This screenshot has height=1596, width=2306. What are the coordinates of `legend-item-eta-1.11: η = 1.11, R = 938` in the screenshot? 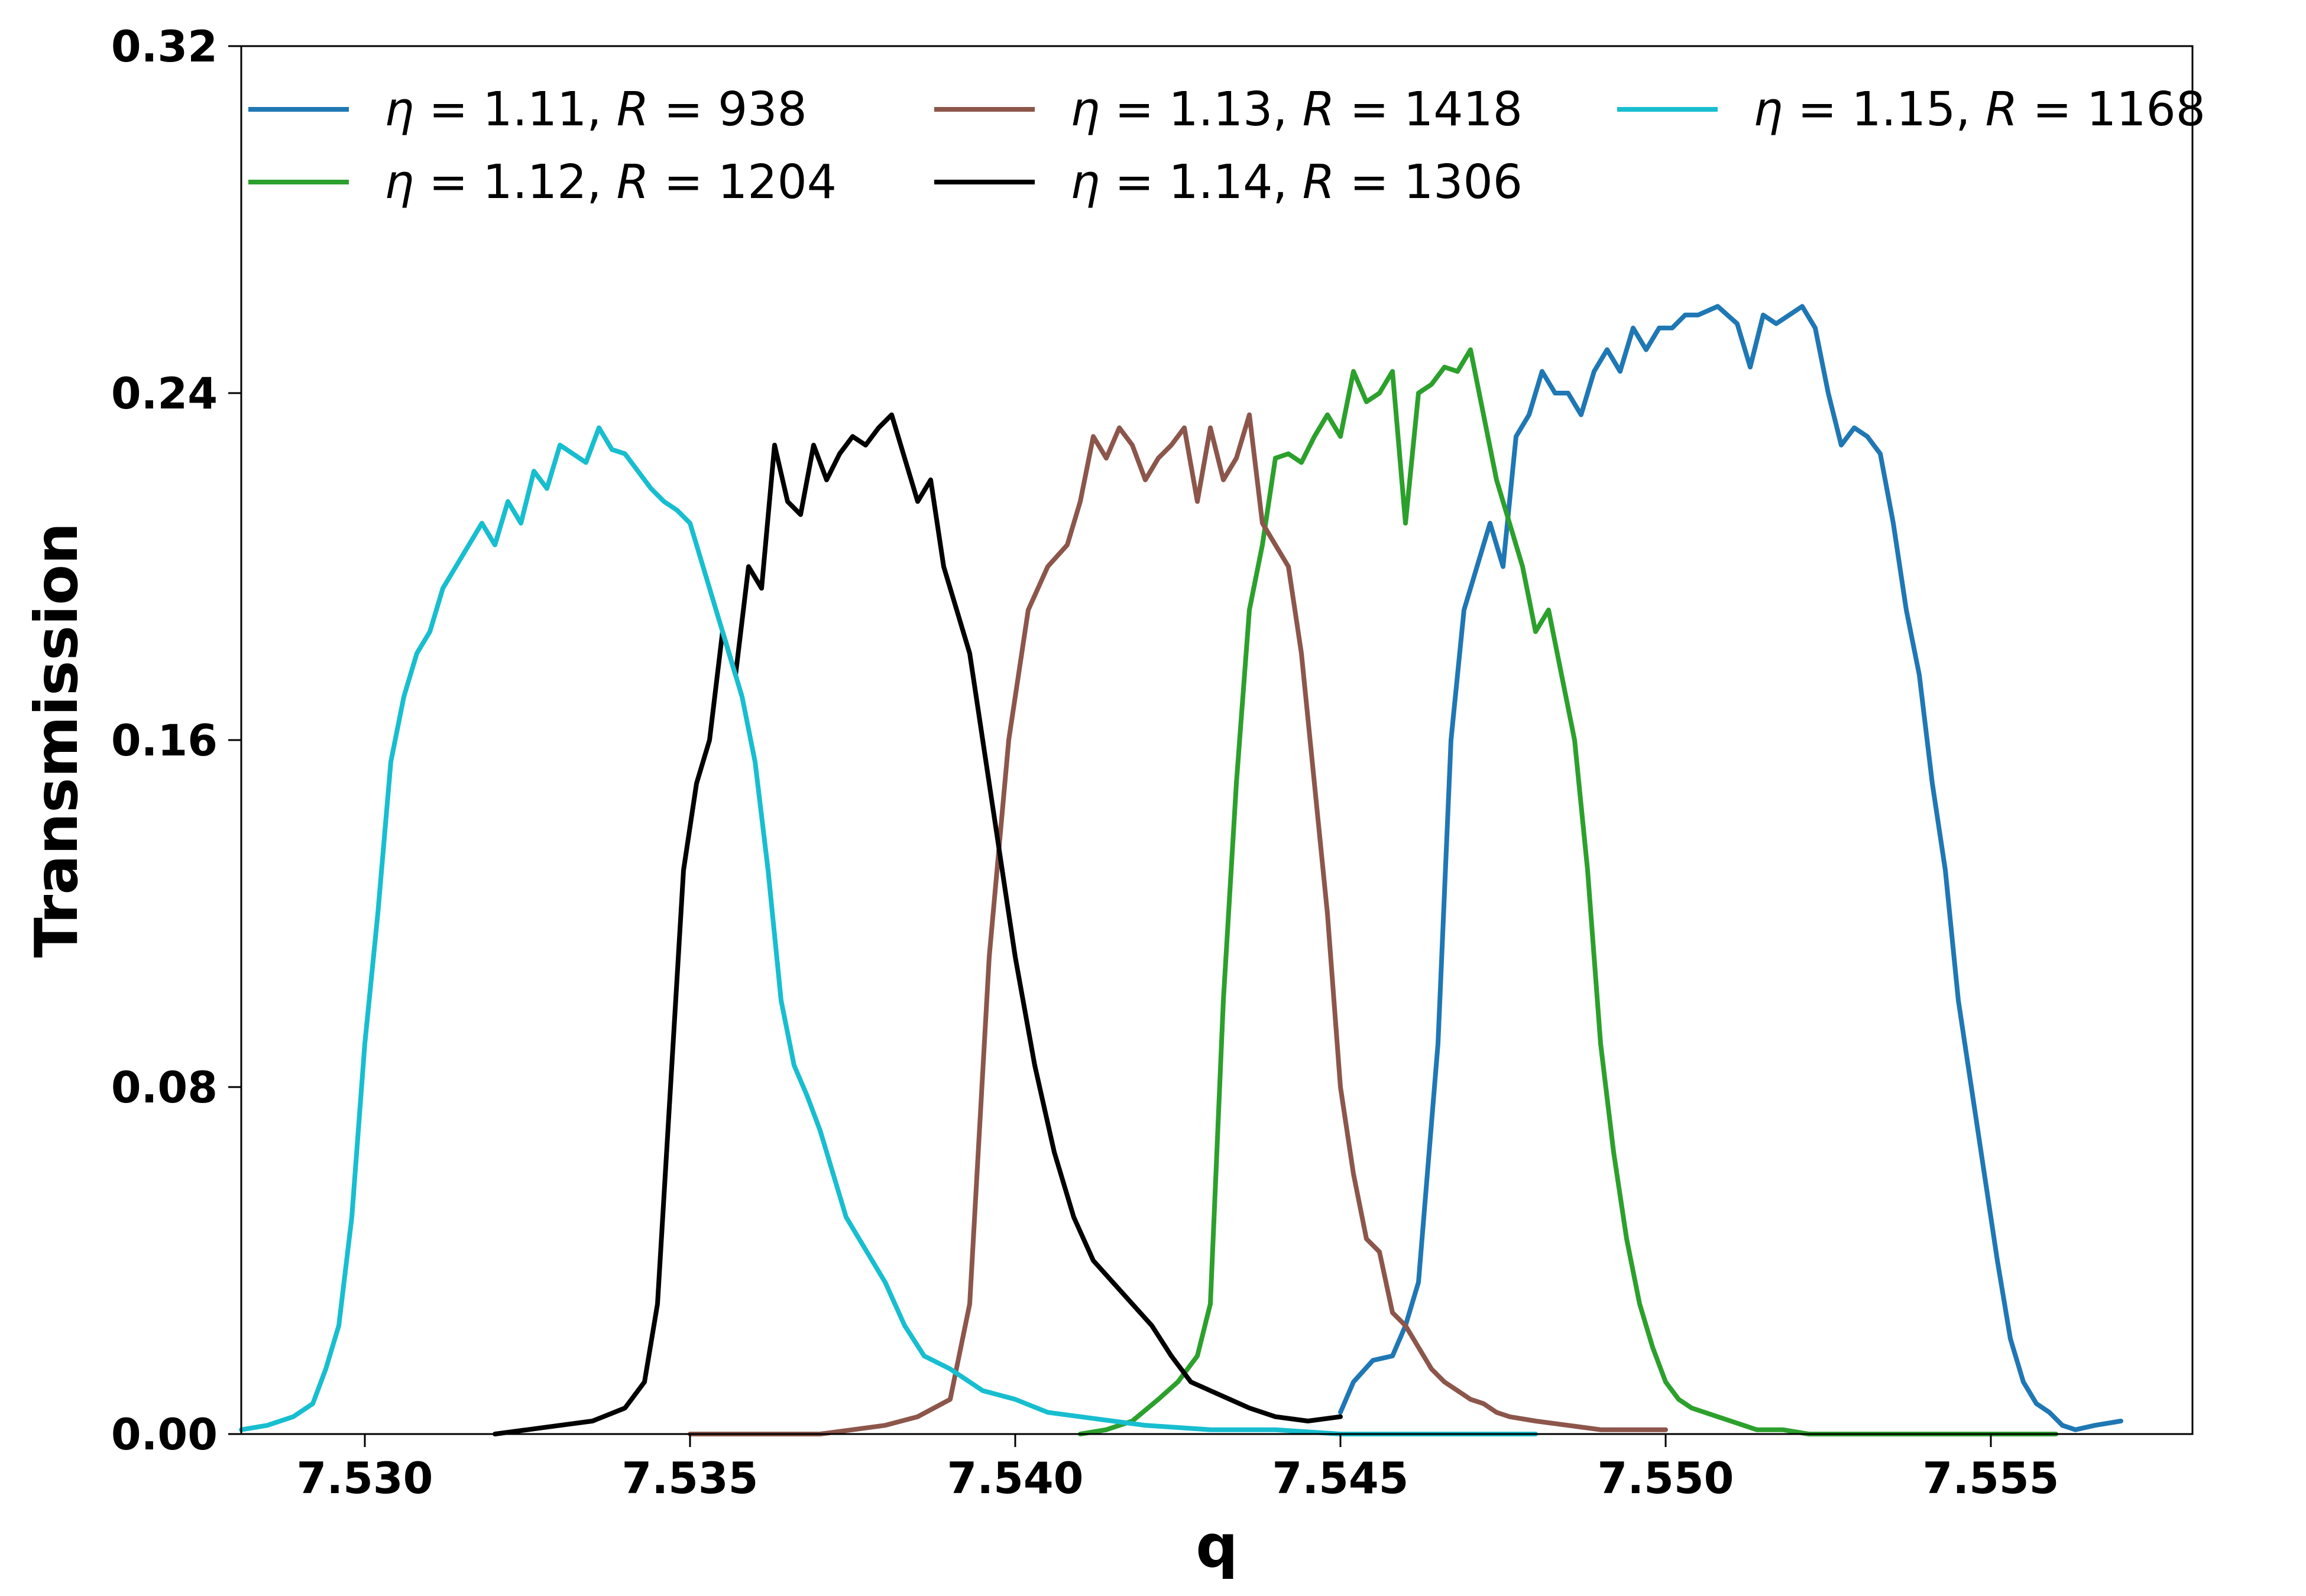 It's located at (527, 109).